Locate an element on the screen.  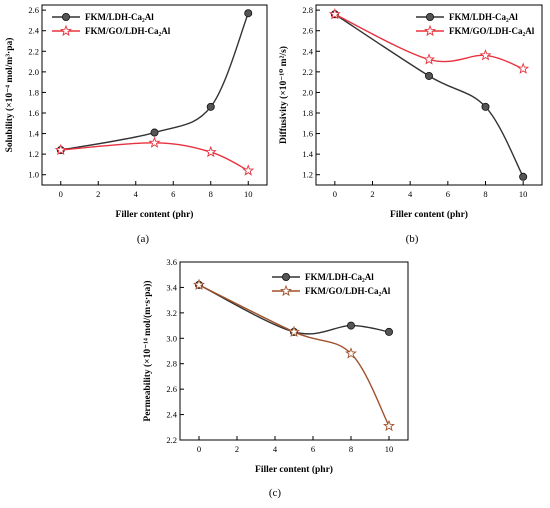
caption-a: (a) is located at coordinates (143, 239).